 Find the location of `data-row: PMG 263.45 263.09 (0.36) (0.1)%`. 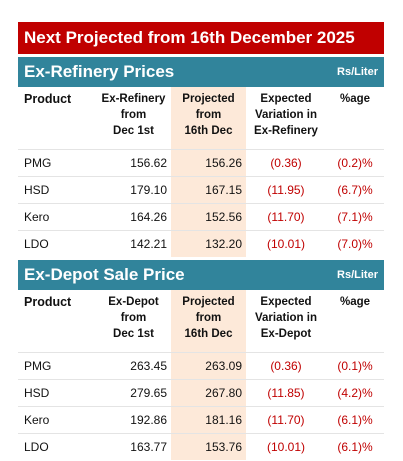

data-row: PMG 263.45 263.09 (0.36) (0.1)% is located at coordinates (201, 366).